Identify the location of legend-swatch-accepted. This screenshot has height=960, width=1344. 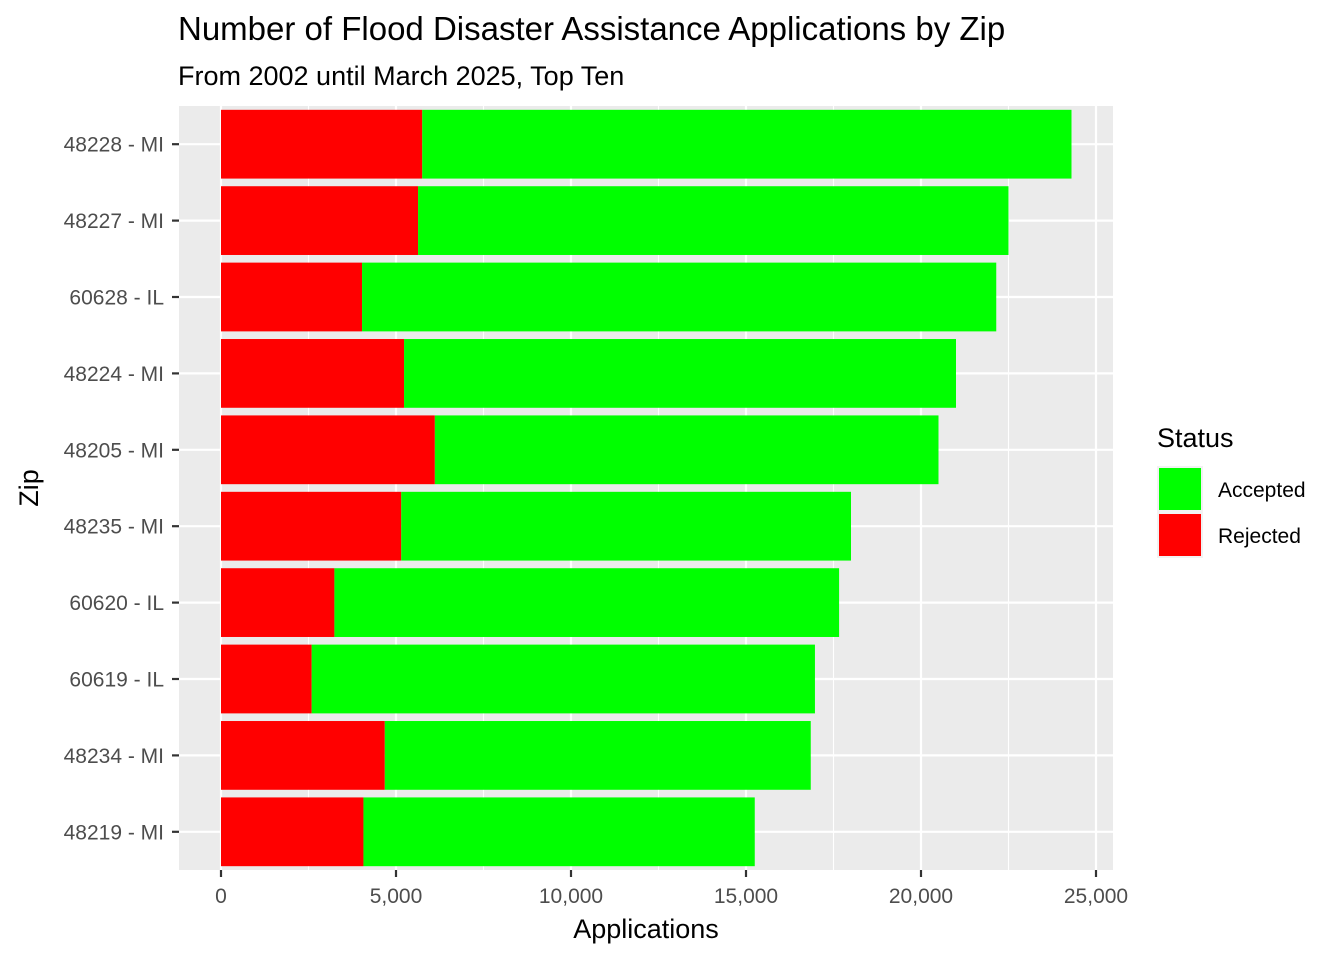
(1180, 489).